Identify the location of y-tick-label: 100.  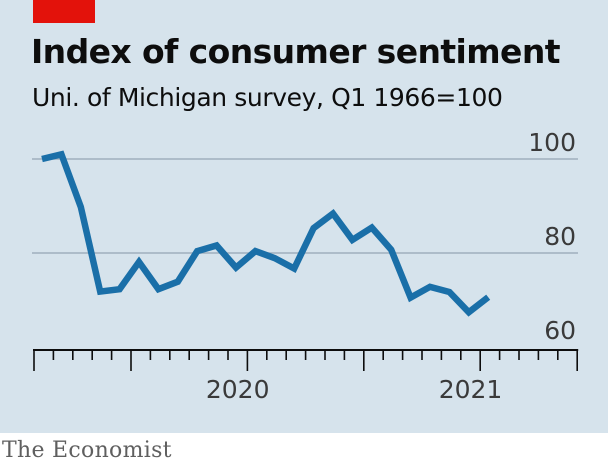
(552, 142).